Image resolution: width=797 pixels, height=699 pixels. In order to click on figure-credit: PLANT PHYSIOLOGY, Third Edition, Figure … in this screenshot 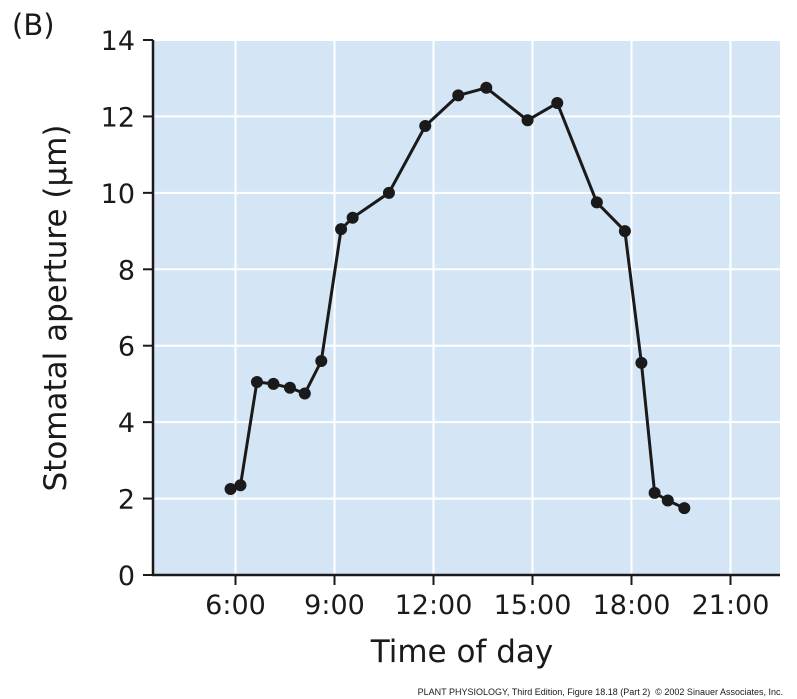, I will do `click(600, 692)`.